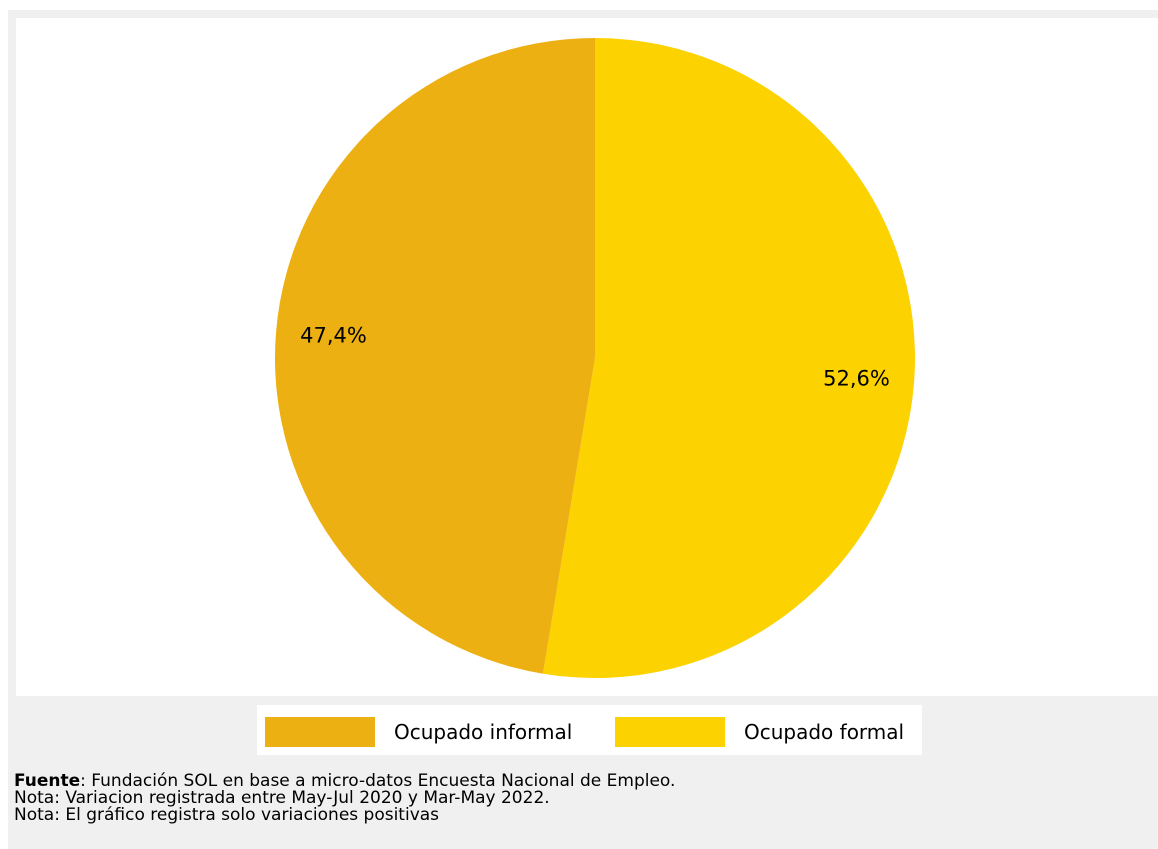  I want to click on legend-label-informal: Ocupado informal, so click(483, 732).